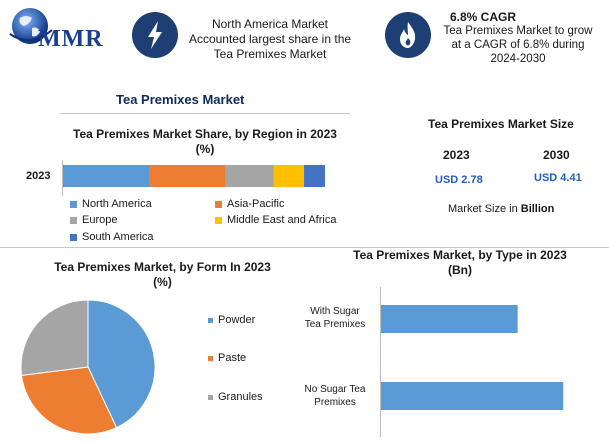 This screenshot has width=609, height=445. What do you see at coordinates (180, 99) in the screenshot?
I see `main-title: Tea Premixes Market` at bounding box center [180, 99].